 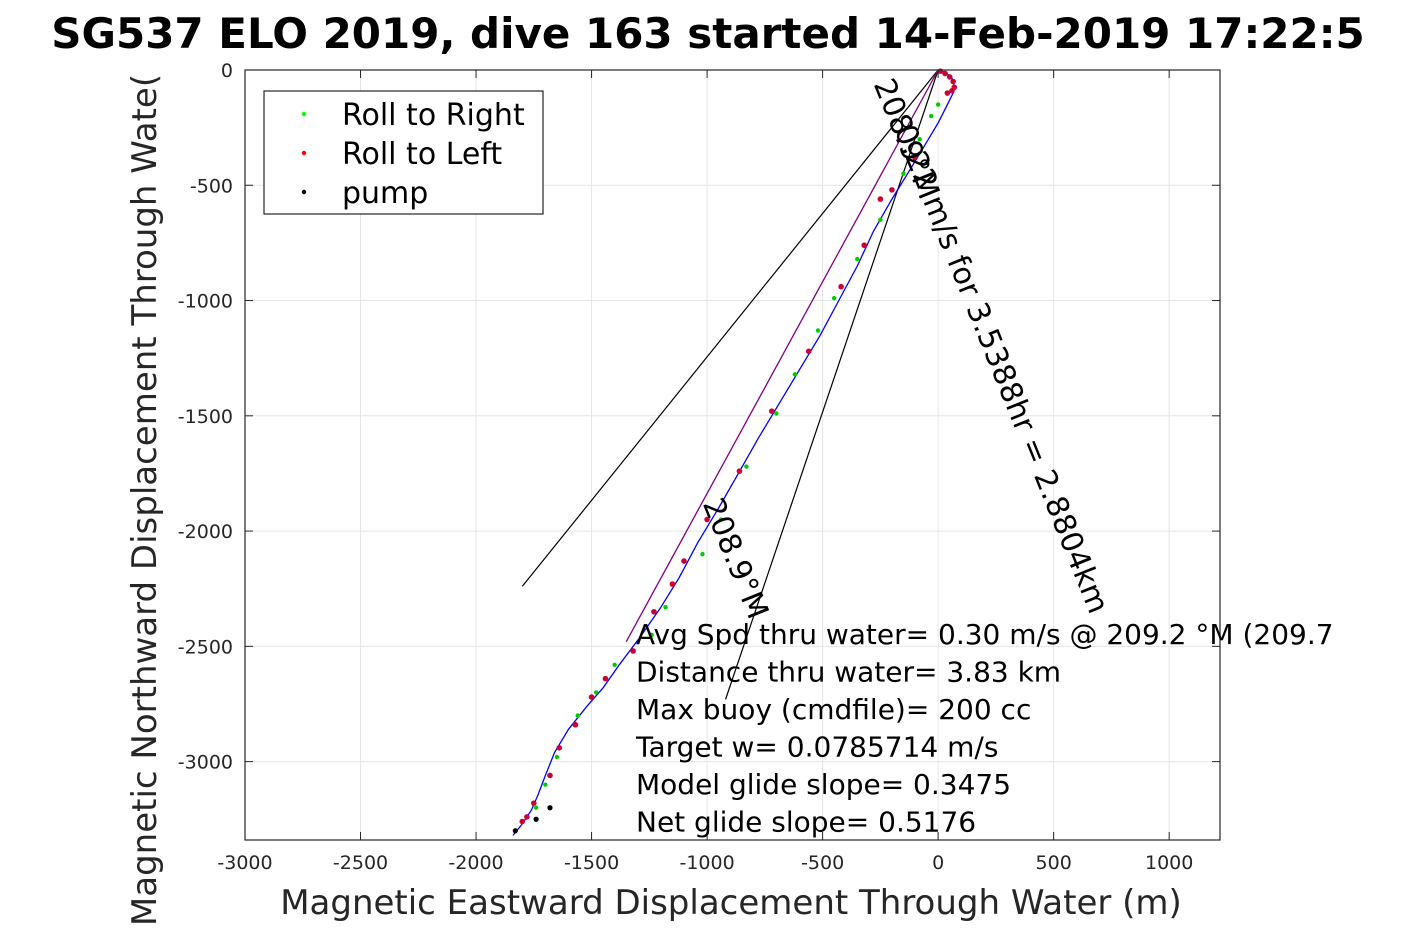 What do you see at coordinates (816, 747) in the screenshot?
I see `annotation-line: Target w= 0.0785714 m/s` at bounding box center [816, 747].